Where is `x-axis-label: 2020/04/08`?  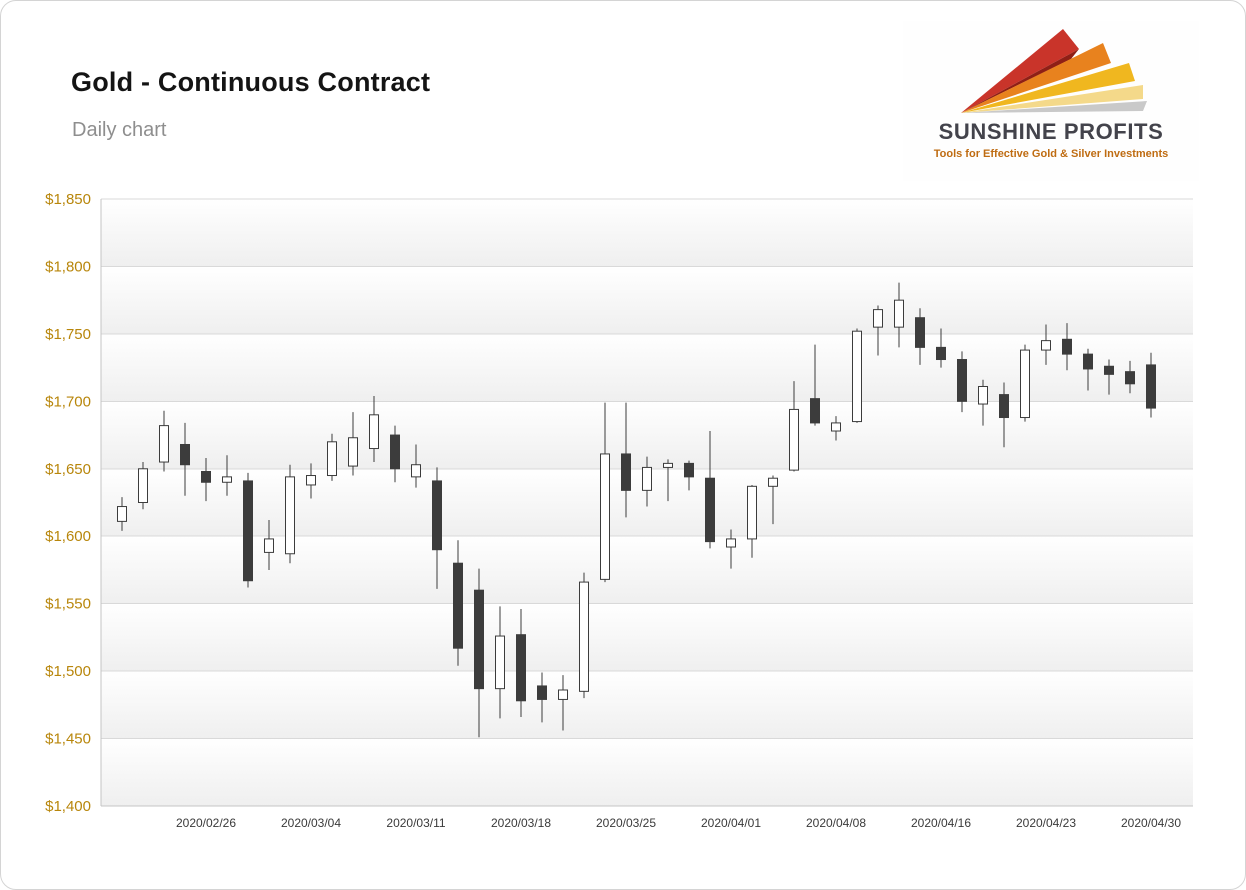 x-axis-label: 2020/04/08 is located at coordinates (836, 823).